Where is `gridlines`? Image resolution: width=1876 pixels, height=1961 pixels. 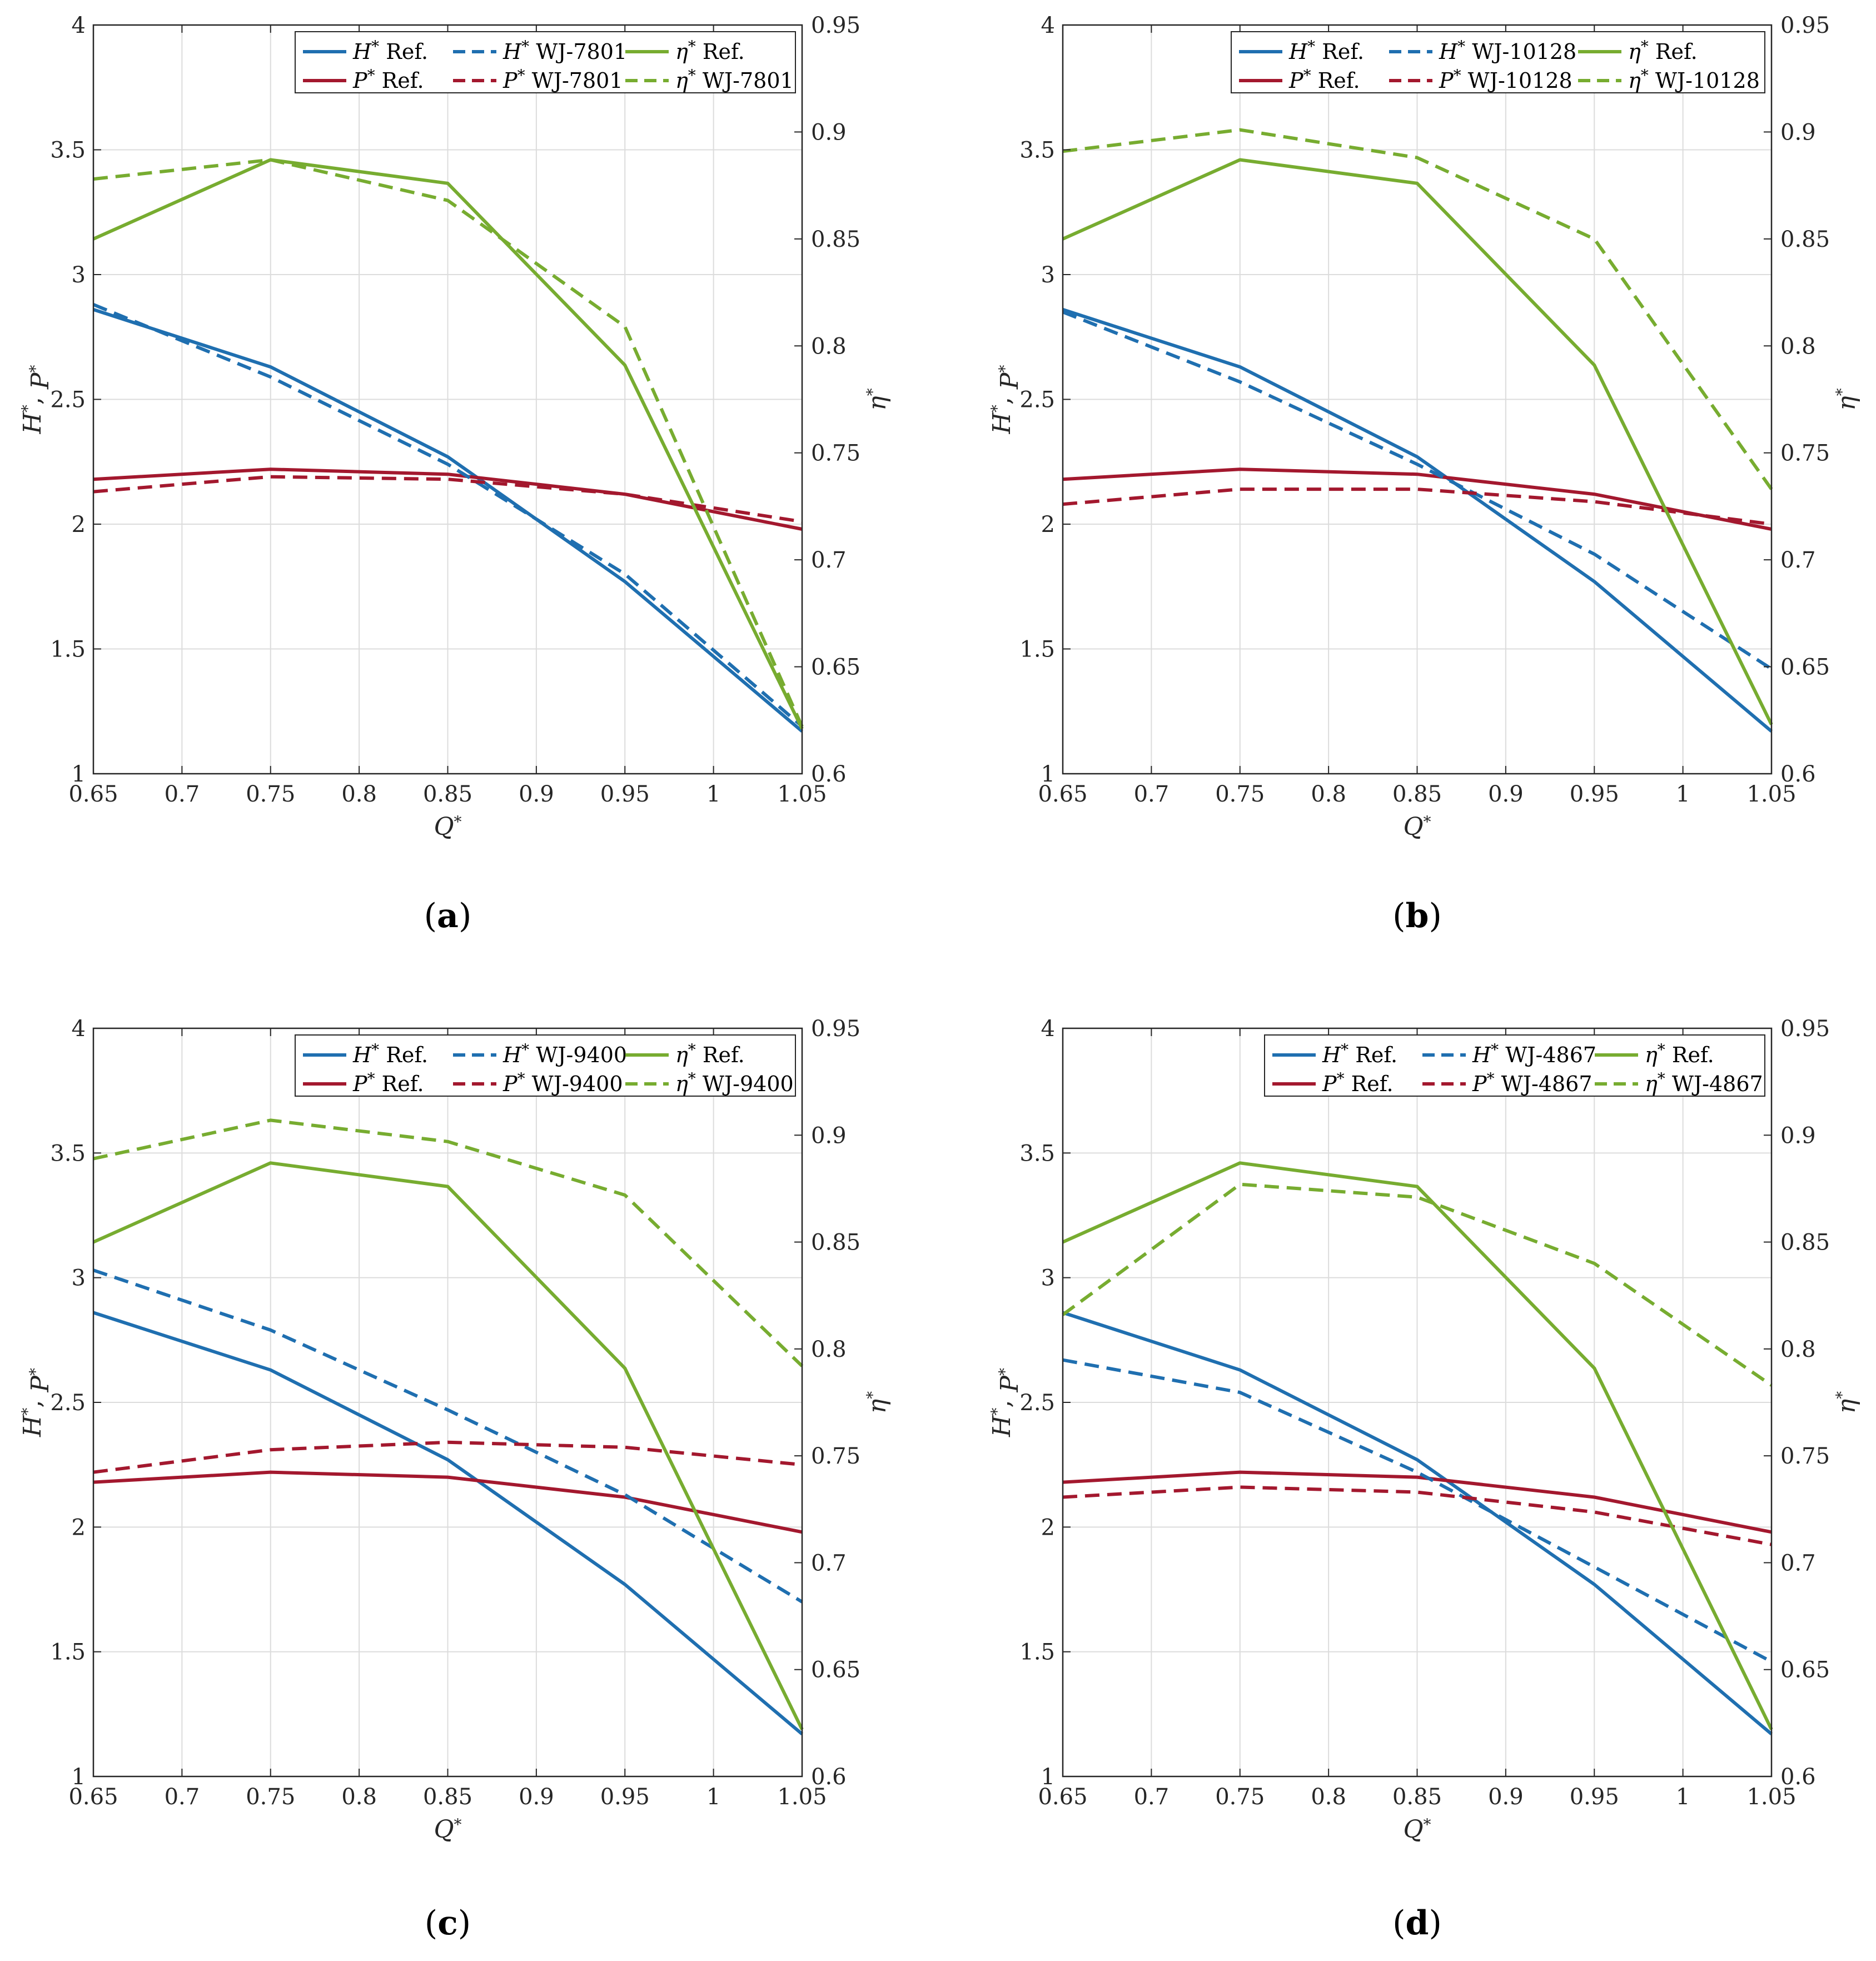
gridlines is located at coordinates (1417, 1402).